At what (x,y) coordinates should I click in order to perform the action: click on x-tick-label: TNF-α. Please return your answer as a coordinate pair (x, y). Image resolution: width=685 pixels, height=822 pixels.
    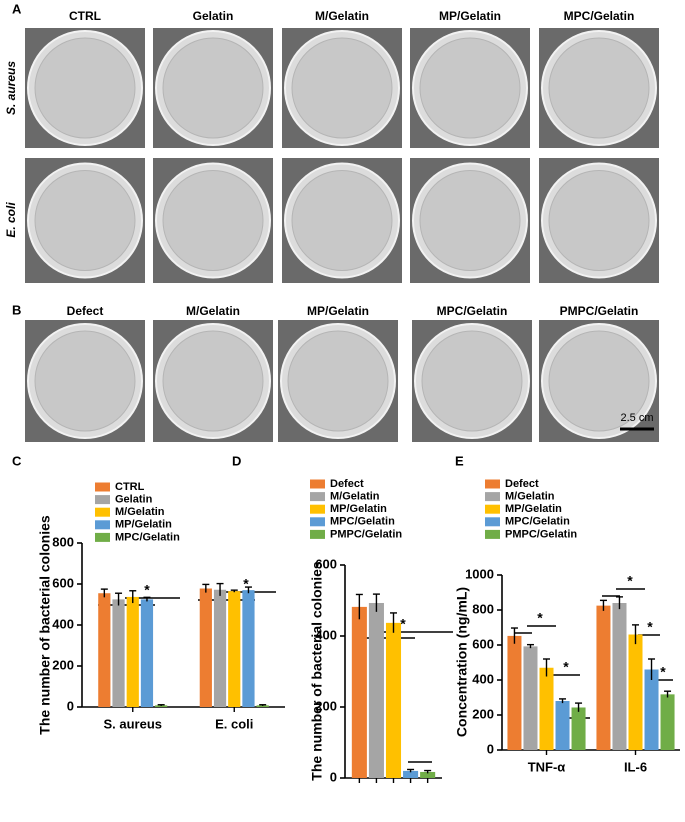
    Looking at the image, I should click on (547, 766).